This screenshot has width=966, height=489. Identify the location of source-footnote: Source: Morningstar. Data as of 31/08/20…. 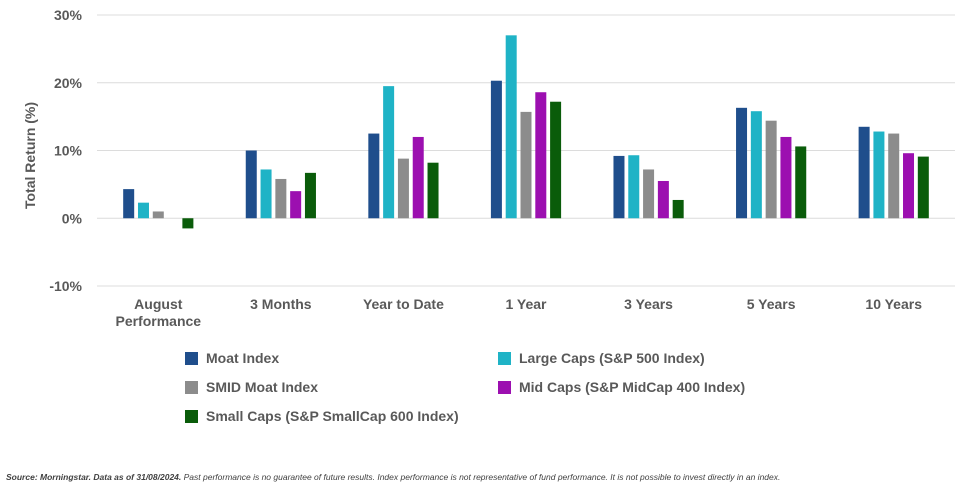
(481, 477).